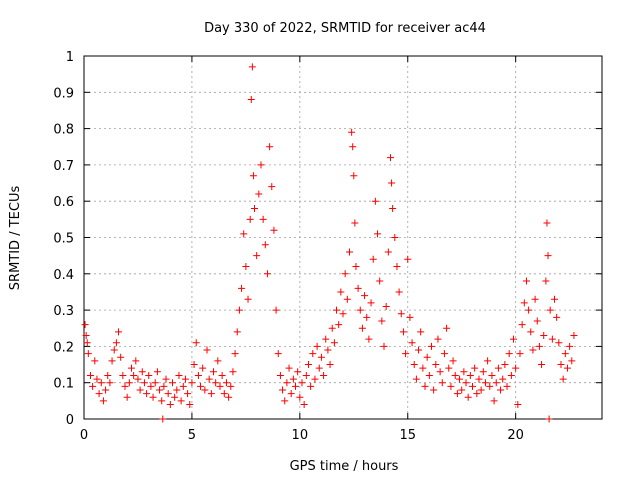  I want to click on x-tick-label: 20, so click(515, 435).